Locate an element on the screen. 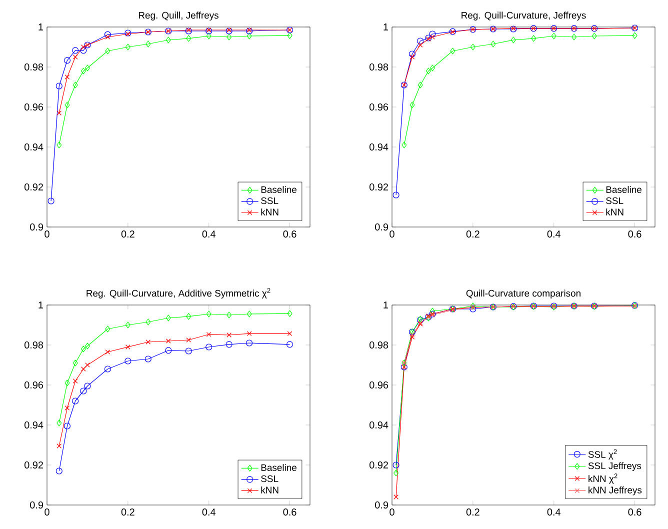  legend-label: kNN χ$^{2}$ is located at coordinates (603, 479).